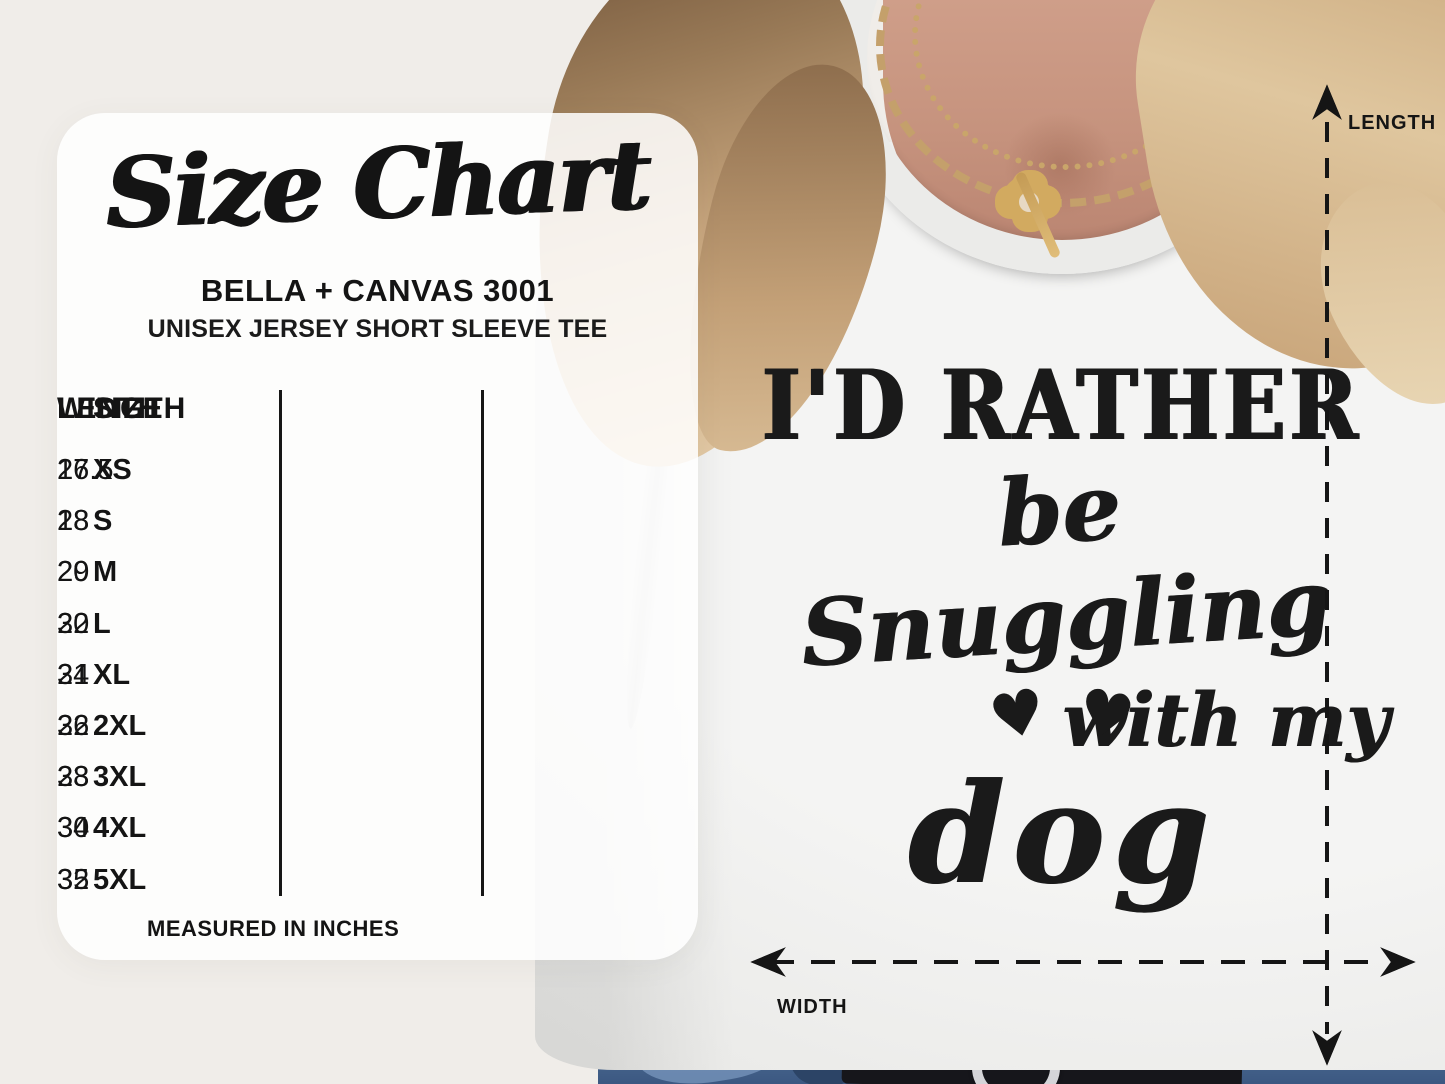 The width and height of the screenshot is (1445, 1084). I want to click on table-row: S 18 28, so click(377, 521).